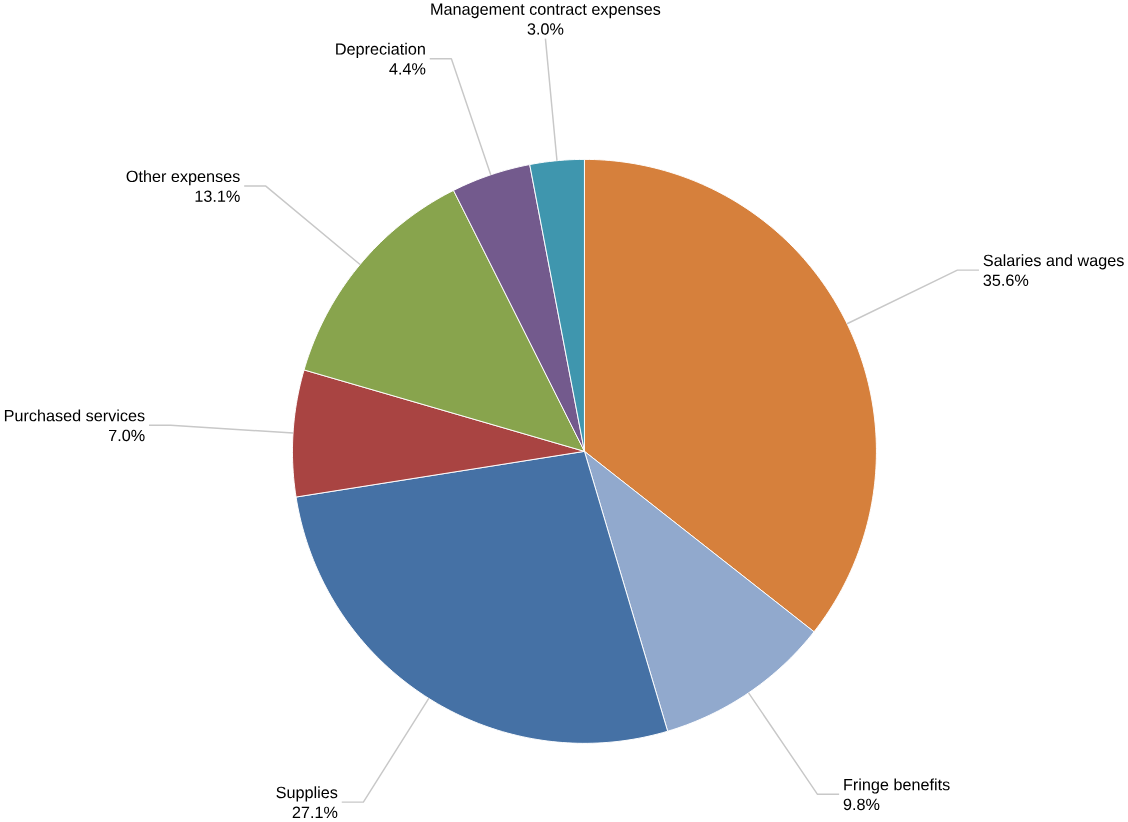  I want to click on data-label: 4.4%, so click(407, 69).